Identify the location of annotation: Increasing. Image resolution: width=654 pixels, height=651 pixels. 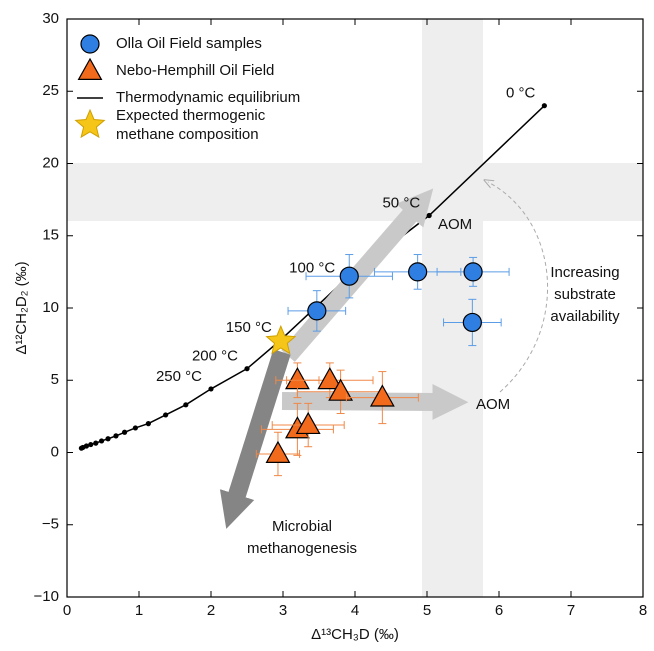
(584, 272).